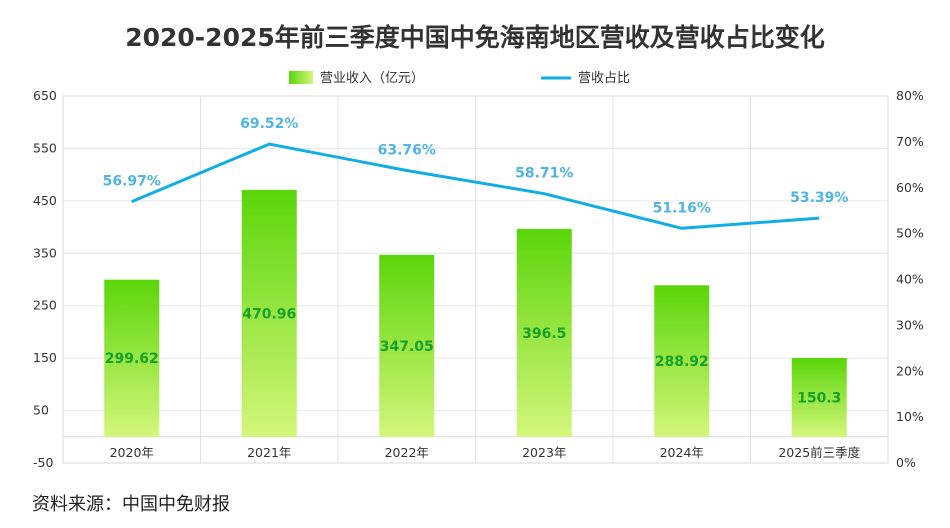 The image size is (950, 528). What do you see at coordinates (43, 462) in the screenshot?
I see `y-left-tick-label: -50` at bounding box center [43, 462].